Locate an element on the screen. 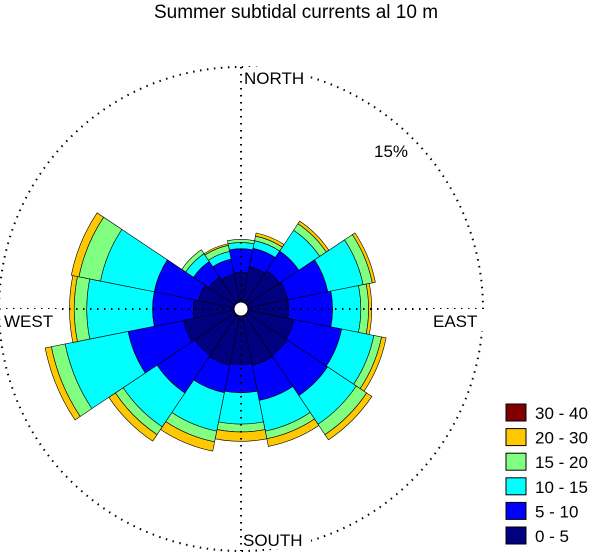 The image size is (592, 552). south-label-bg is located at coordinates (277, 538).